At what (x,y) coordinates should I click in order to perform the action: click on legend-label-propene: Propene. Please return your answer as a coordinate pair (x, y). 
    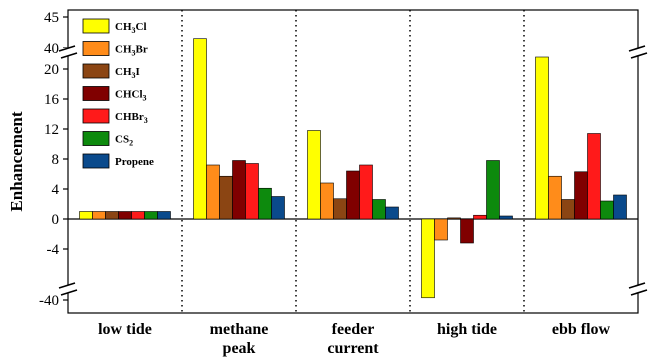
    Looking at the image, I should click on (134, 162).